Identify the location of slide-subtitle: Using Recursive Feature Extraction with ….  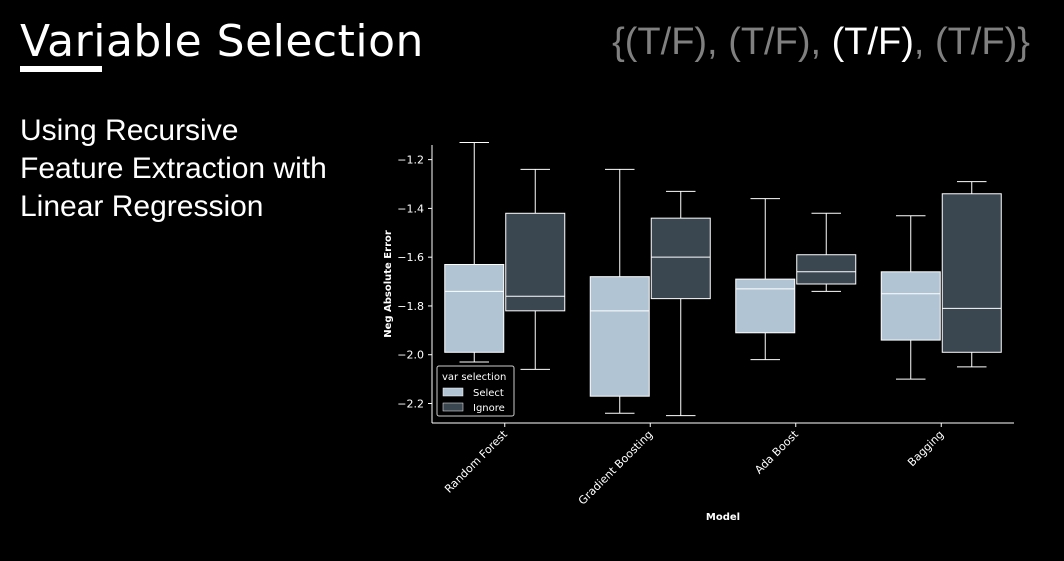
(173, 168).